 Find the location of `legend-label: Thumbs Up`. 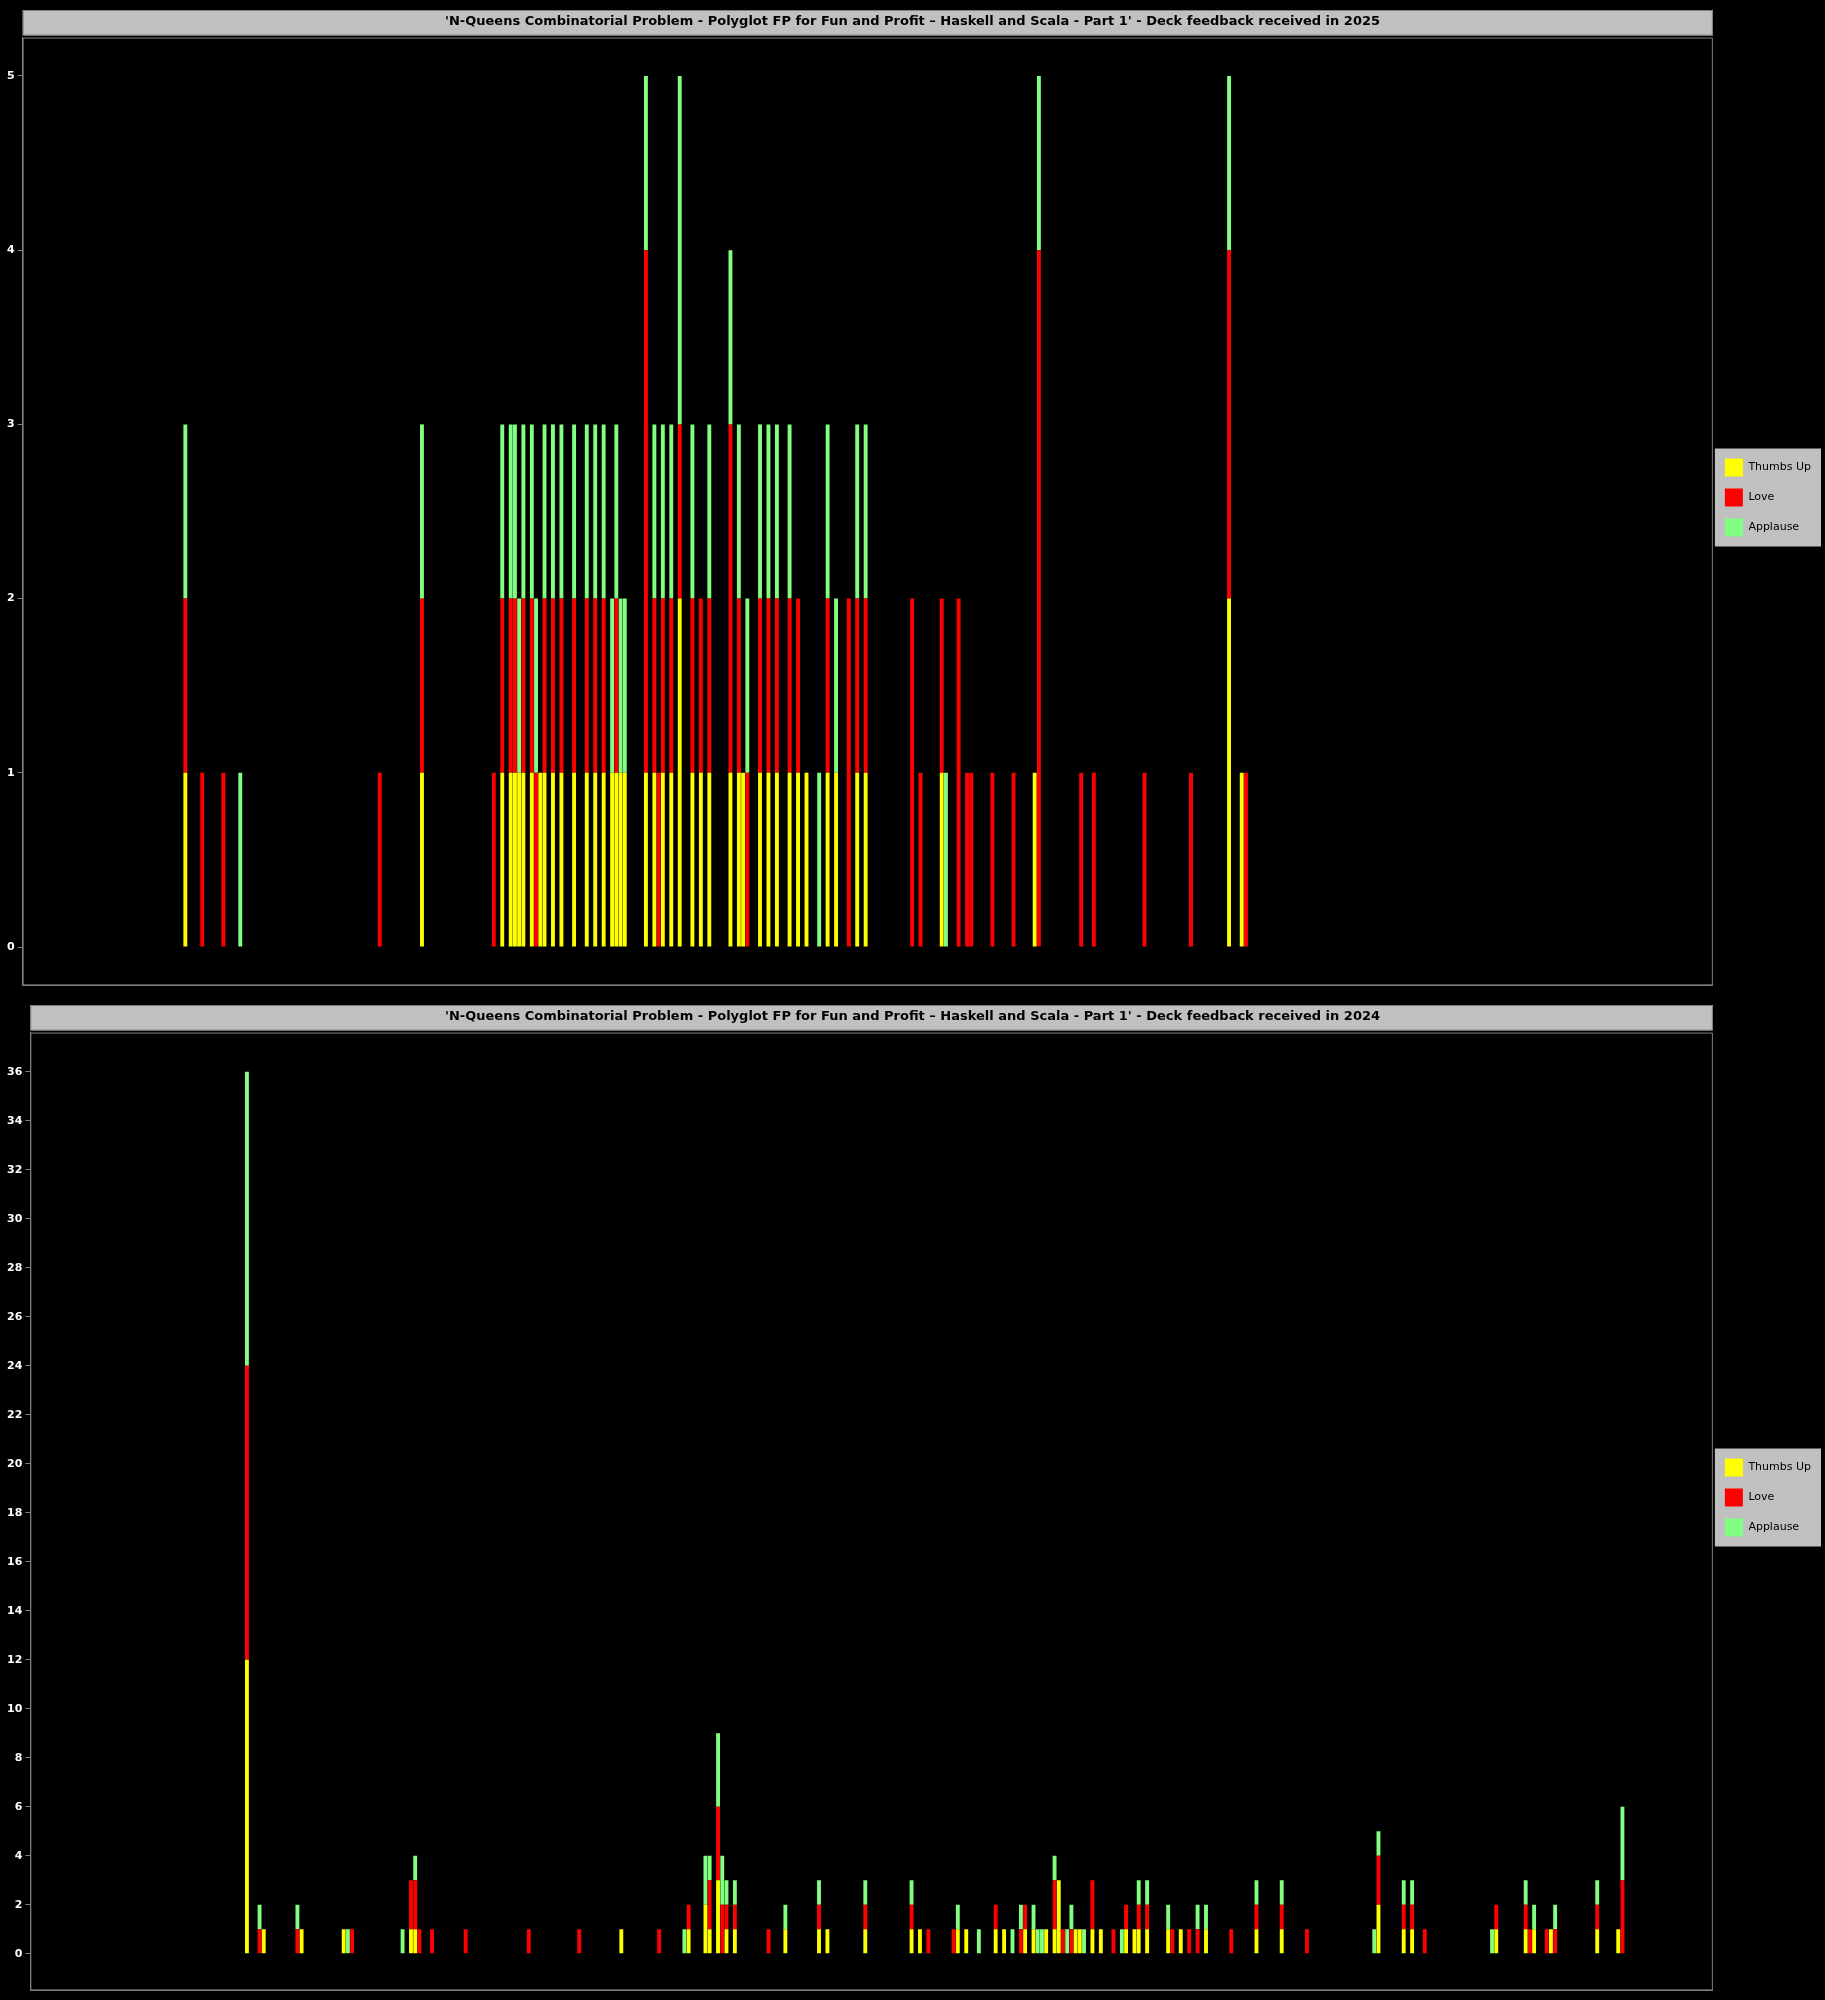

legend-label: Thumbs Up is located at coordinates (1779, 1467).